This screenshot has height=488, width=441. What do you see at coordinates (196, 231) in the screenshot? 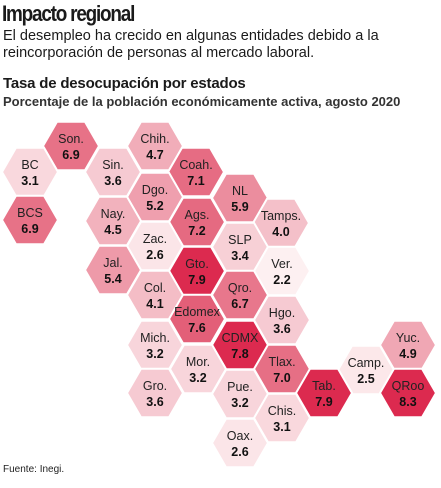
I see `state-value: 7.2` at bounding box center [196, 231].